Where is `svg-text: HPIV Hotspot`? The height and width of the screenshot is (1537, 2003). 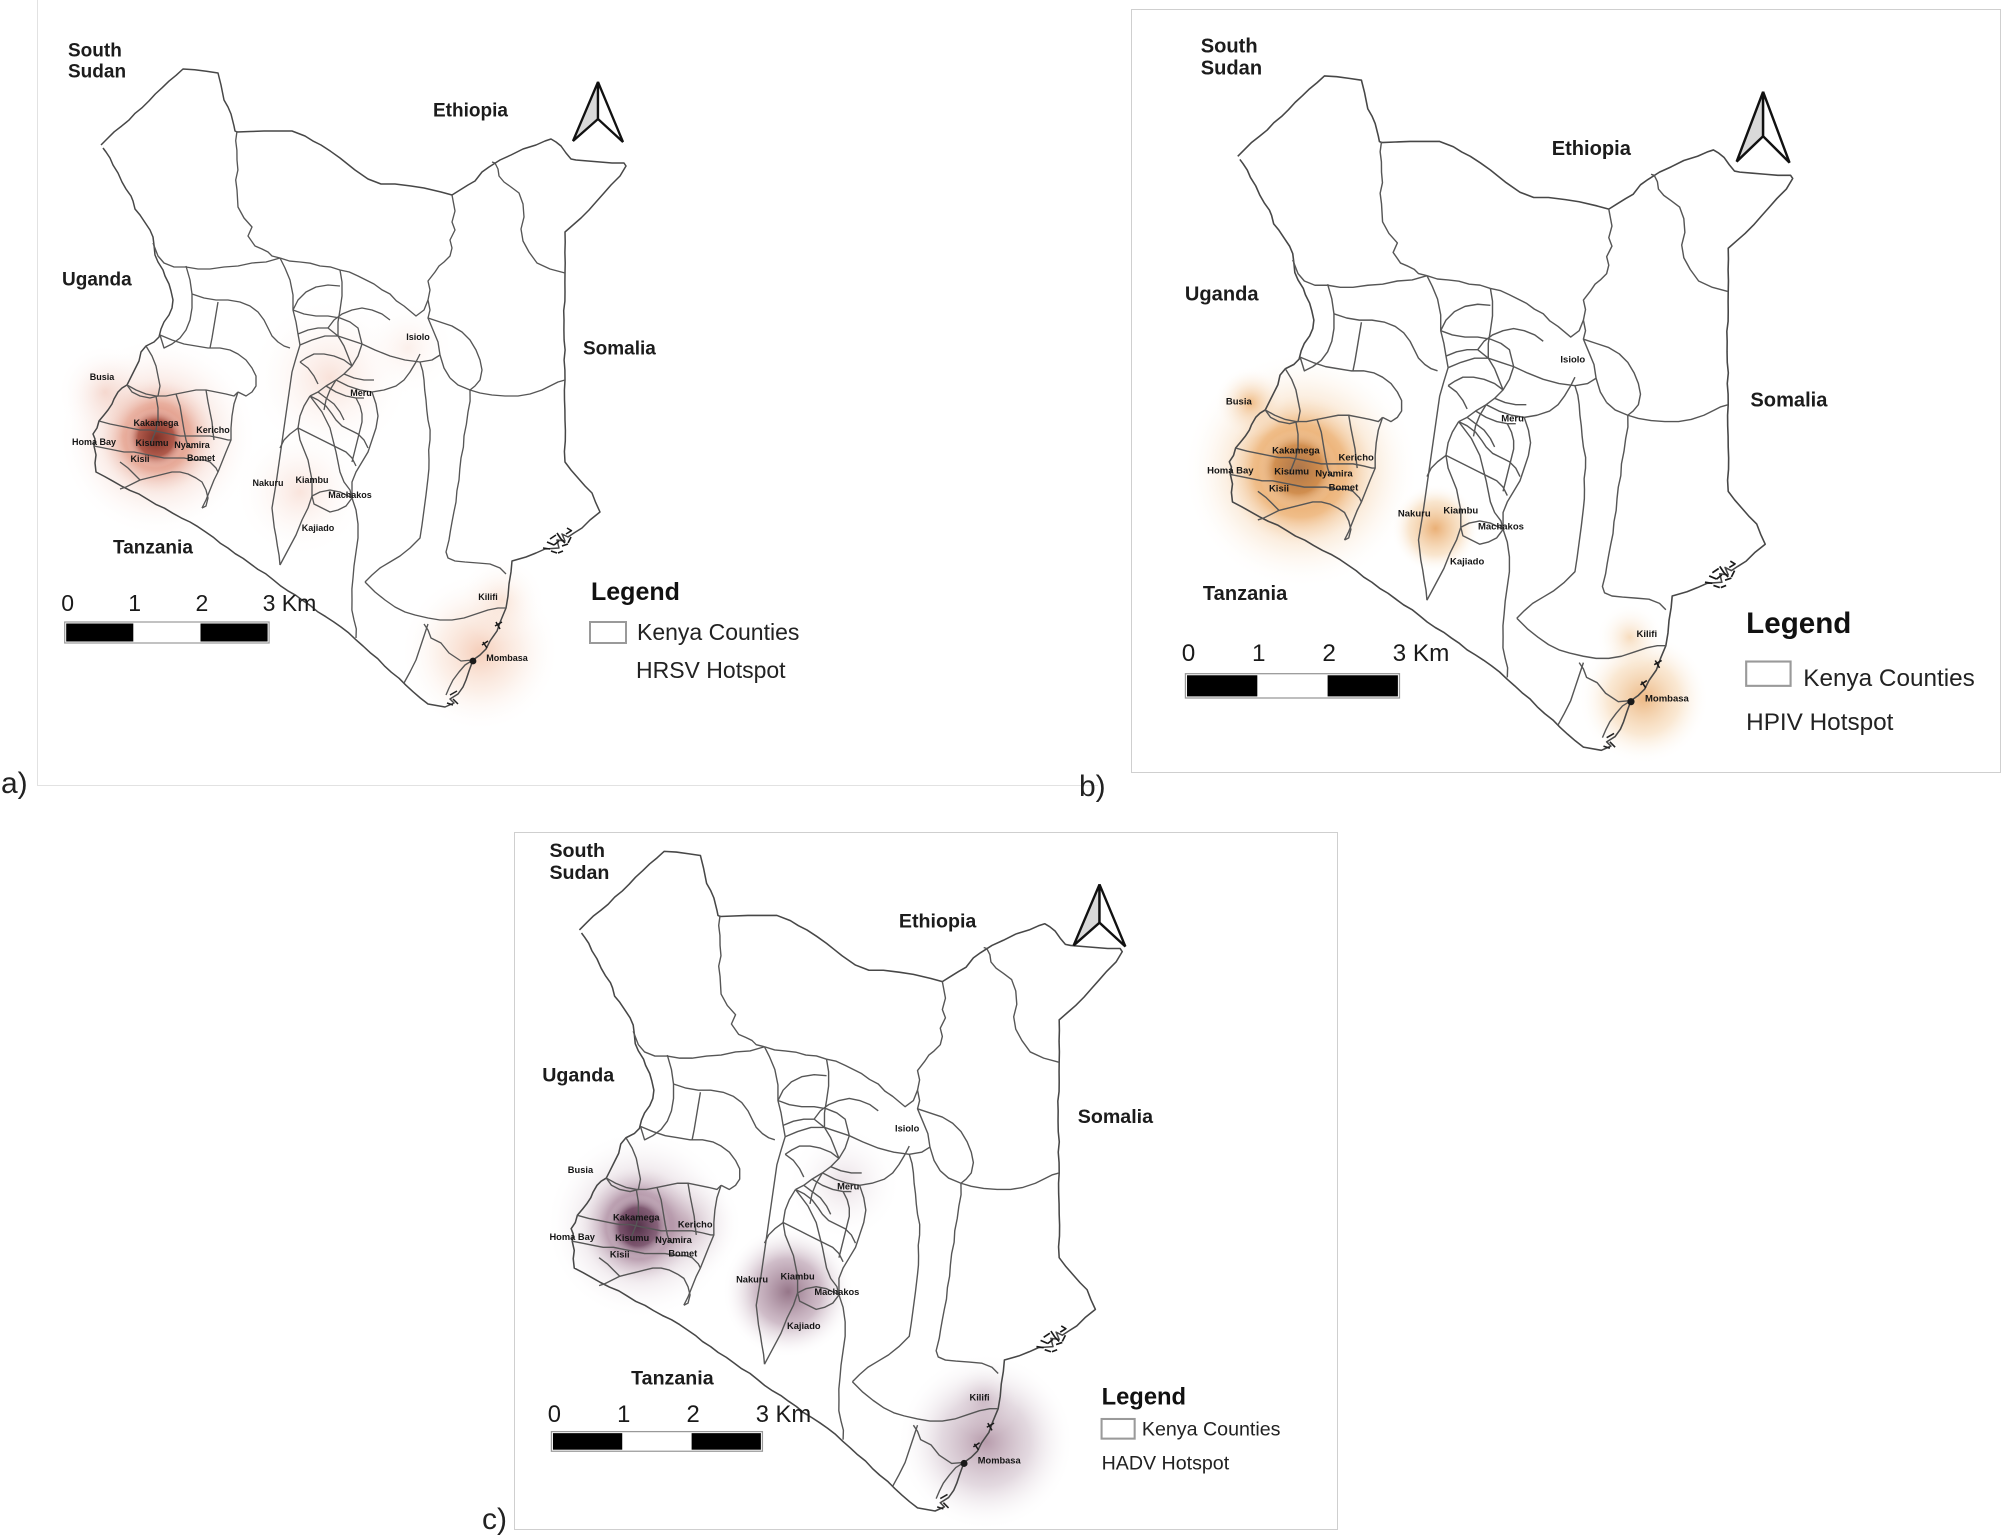
svg-text: HPIV Hotspot is located at coordinates (1819, 722).